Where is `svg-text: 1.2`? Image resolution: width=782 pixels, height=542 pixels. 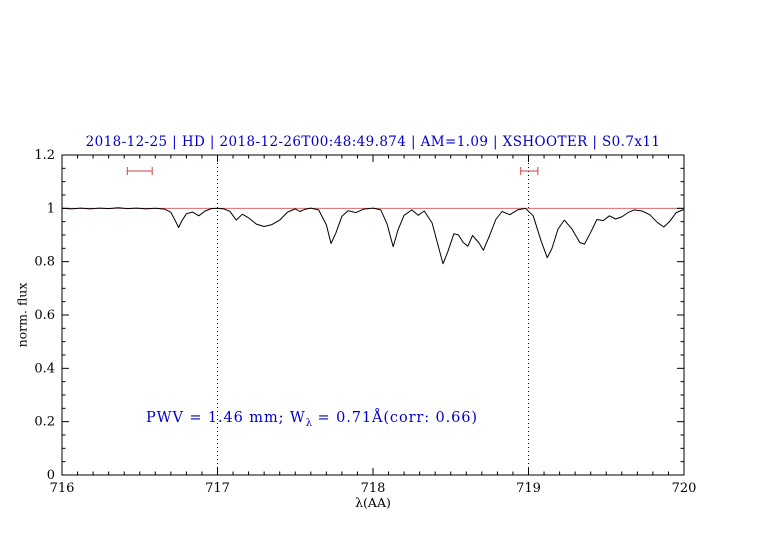
svg-text: 1.2 is located at coordinates (44, 155).